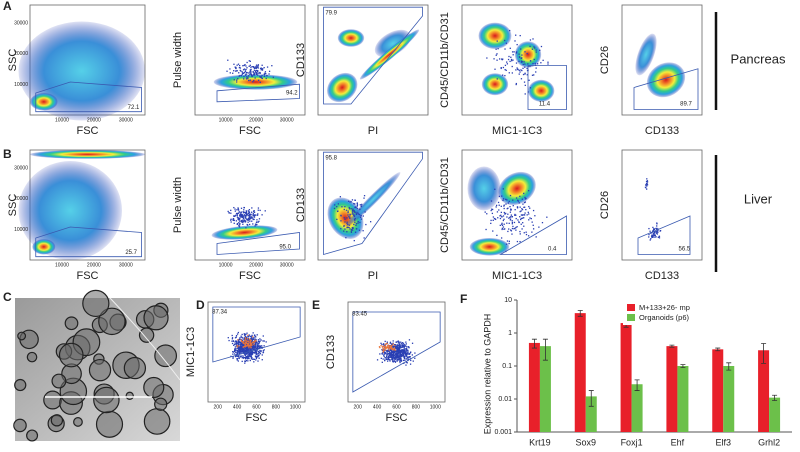  Describe the element at coordinates (256, 407) in the screenshot. I see `x-tick-label: 600` at that location.